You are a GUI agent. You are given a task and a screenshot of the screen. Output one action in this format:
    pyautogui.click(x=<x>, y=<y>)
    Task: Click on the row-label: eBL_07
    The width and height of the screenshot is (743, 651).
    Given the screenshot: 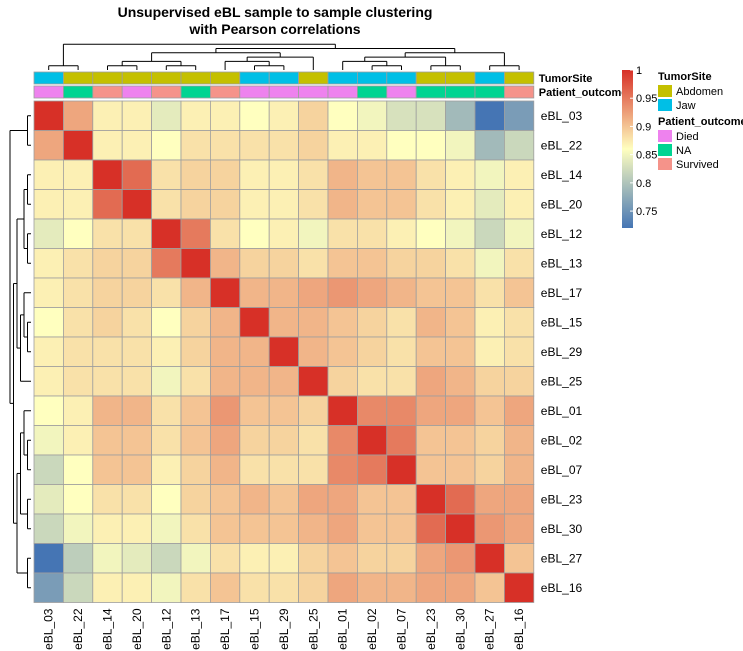 What is the action you would take?
    pyautogui.click(x=562, y=470)
    